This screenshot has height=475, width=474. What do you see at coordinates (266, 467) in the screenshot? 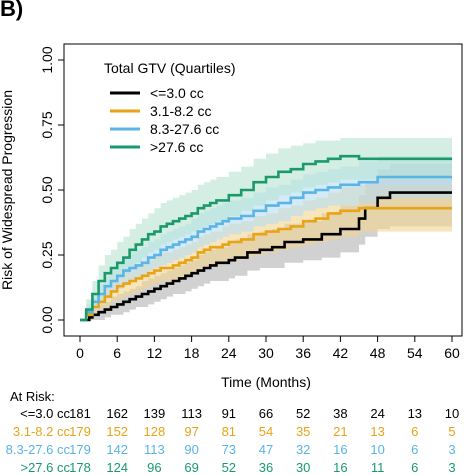
I see `at-risk-cell: 36` at bounding box center [266, 467].